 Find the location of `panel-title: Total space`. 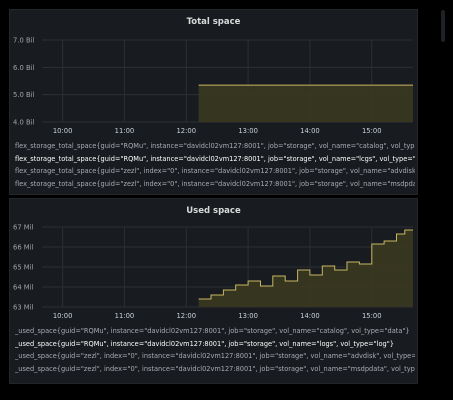

panel-title: Total space is located at coordinates (213, 22).